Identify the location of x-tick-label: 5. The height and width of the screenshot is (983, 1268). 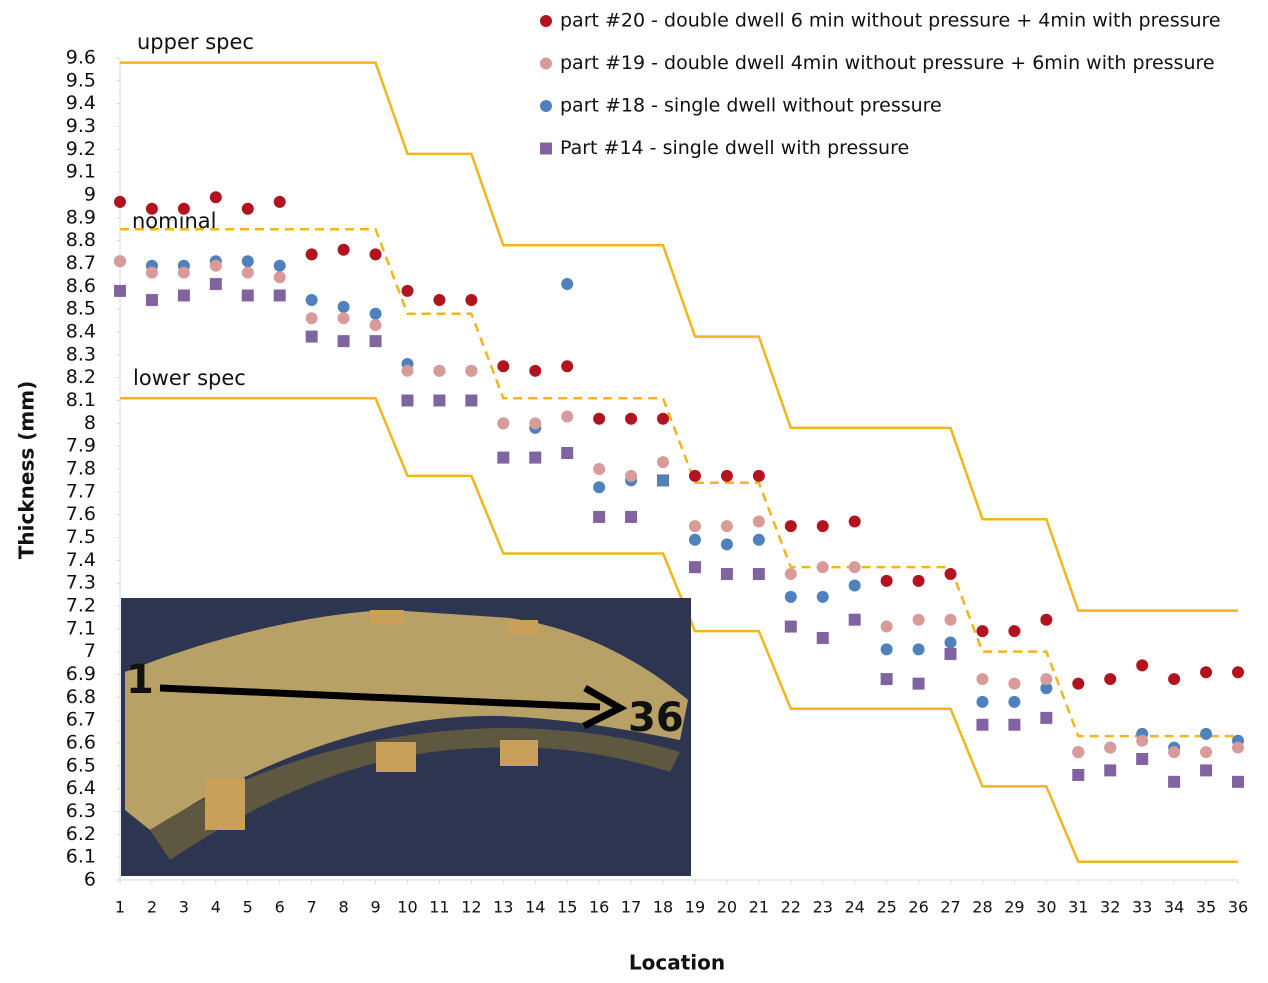
(248, 907).